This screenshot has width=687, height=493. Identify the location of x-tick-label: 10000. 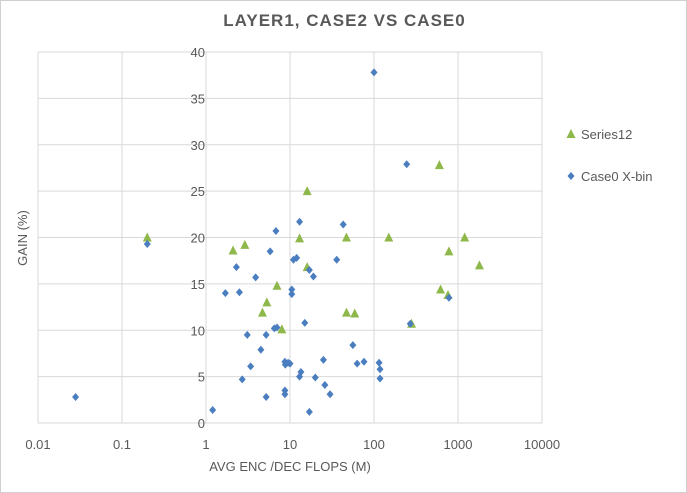
(542, 444).